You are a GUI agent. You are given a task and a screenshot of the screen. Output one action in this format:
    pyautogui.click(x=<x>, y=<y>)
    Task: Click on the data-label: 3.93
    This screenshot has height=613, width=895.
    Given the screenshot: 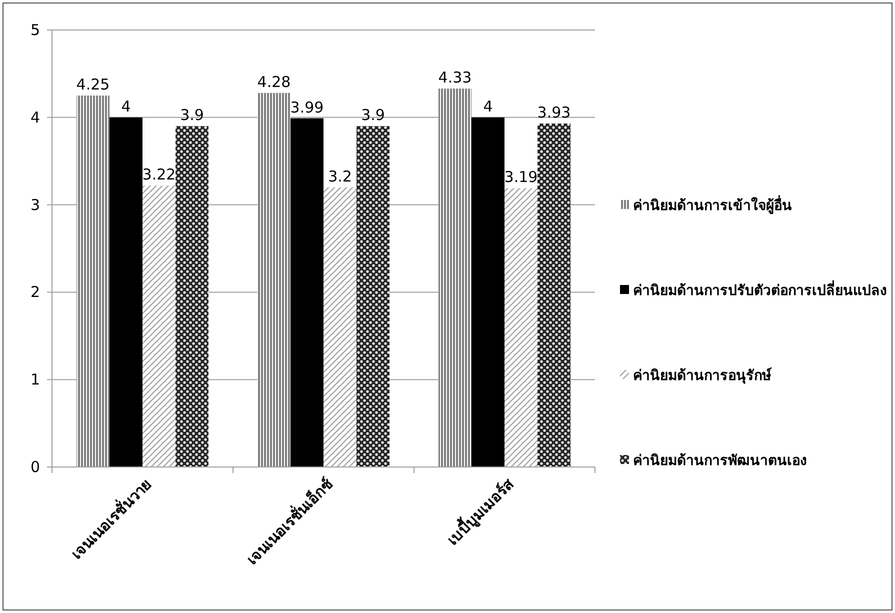 What is the action you would take?
    pyautogui.click(x=554, y=113)
    